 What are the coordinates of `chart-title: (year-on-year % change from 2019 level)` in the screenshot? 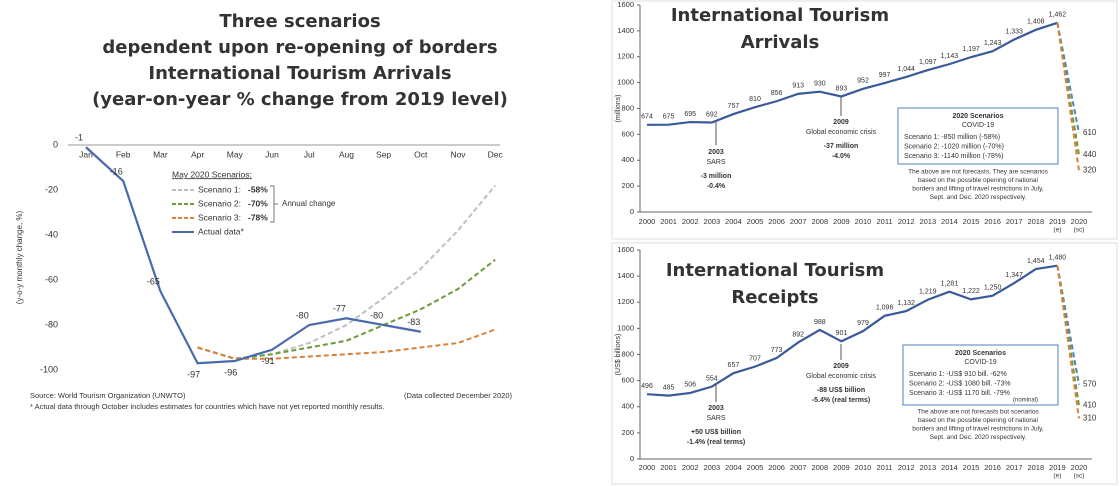 It's located at (300, 99).